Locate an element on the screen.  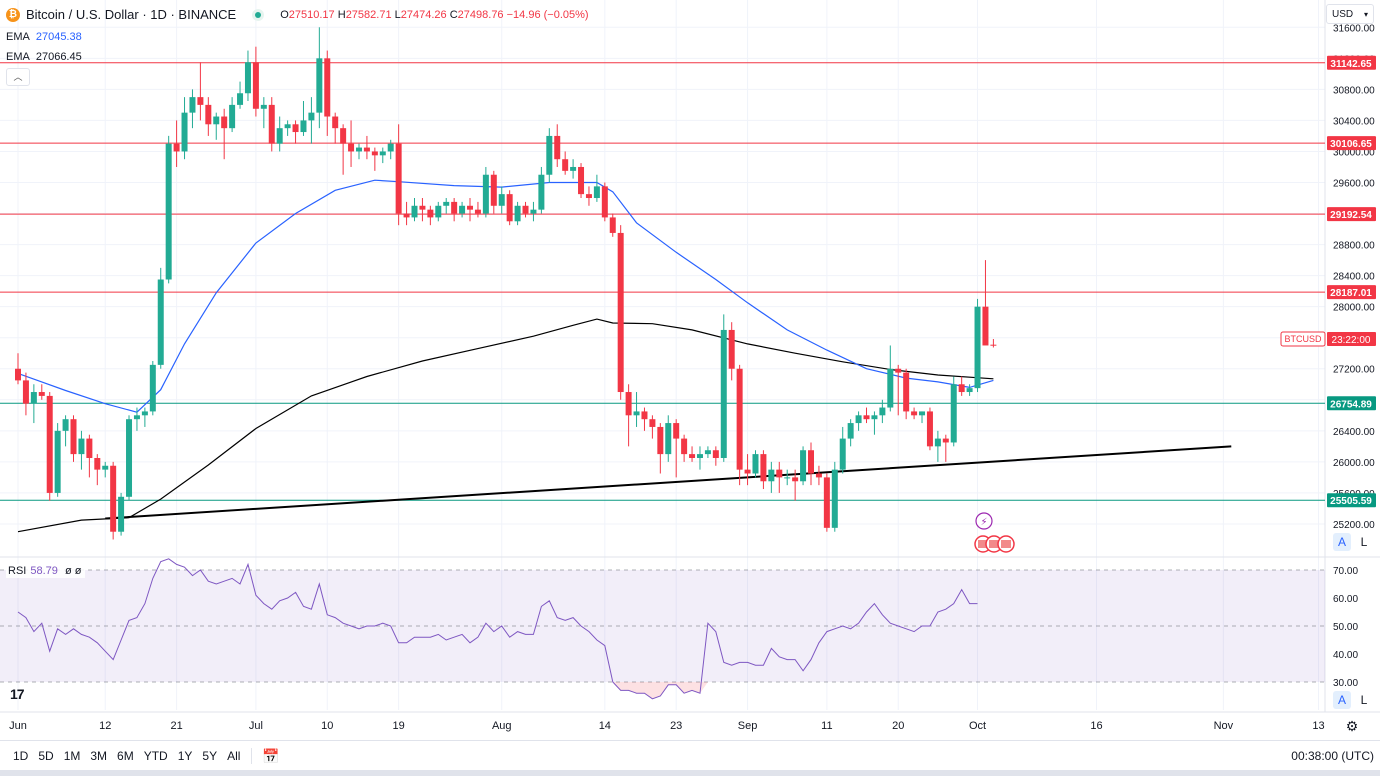
ema-slow-legend: EMA 27066.45 is located at coordinates (297, 56).